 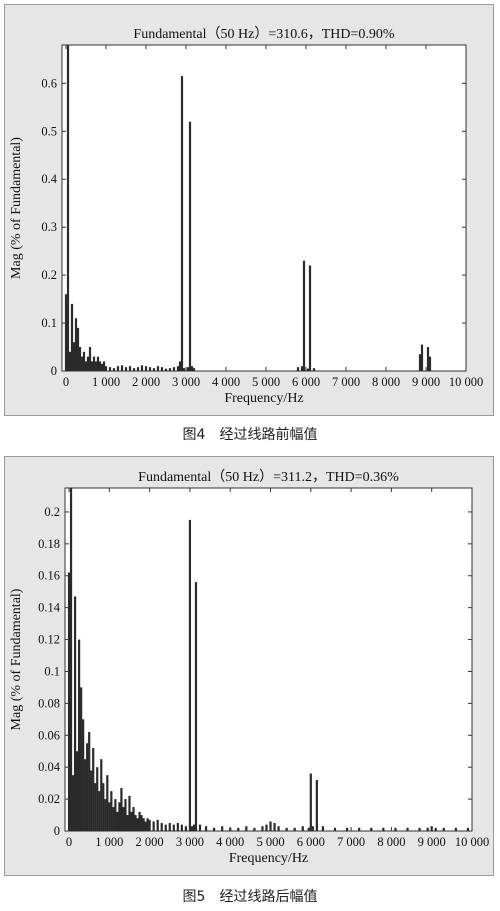 I want to click on chart2-ytick-label: 0.2, so click(x=52, y=512).